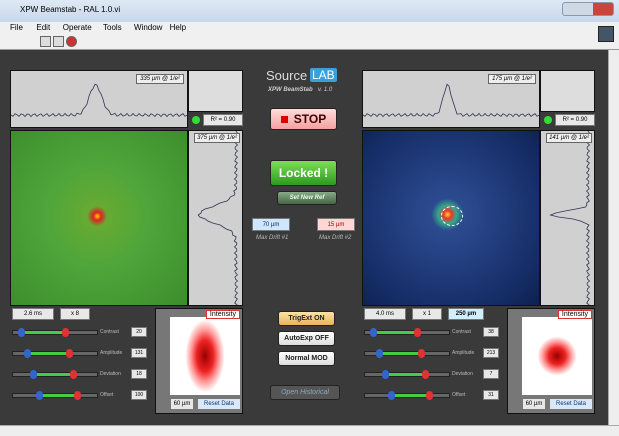 This screenshot has width=619, height=436. I want to click on slider-value: 100, so click(139, 395).